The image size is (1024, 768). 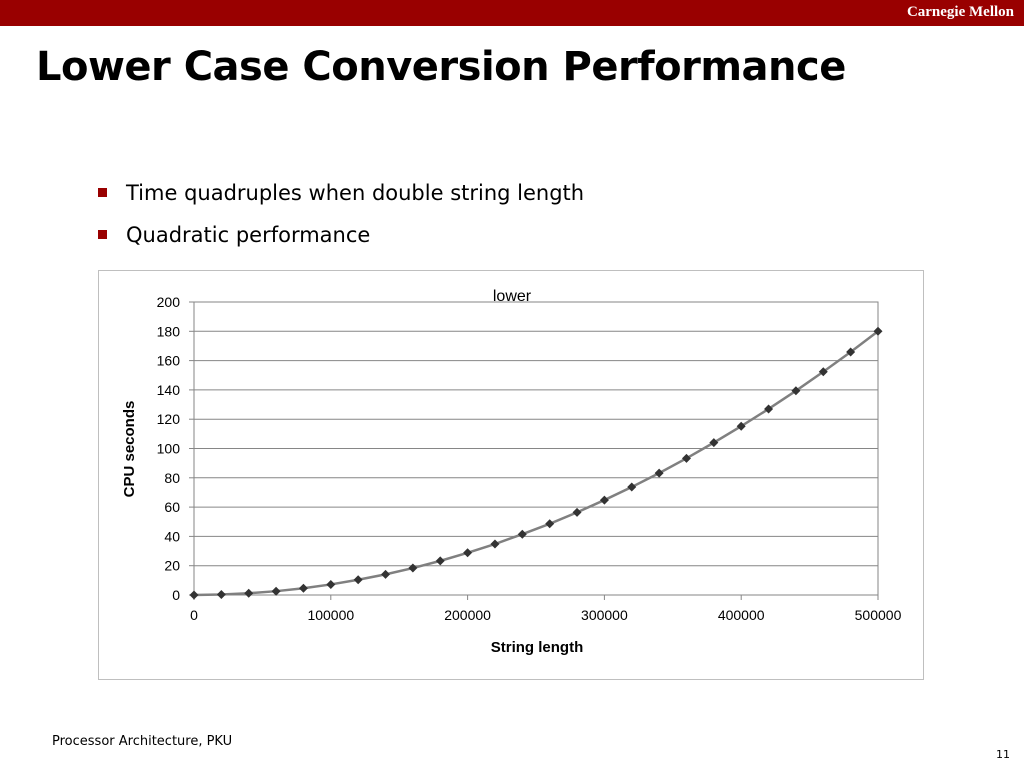 What do you see at coordinates (169, 331) in the screenshot?
I see `y-tick-label: 180` at bounding box center [169, 331].